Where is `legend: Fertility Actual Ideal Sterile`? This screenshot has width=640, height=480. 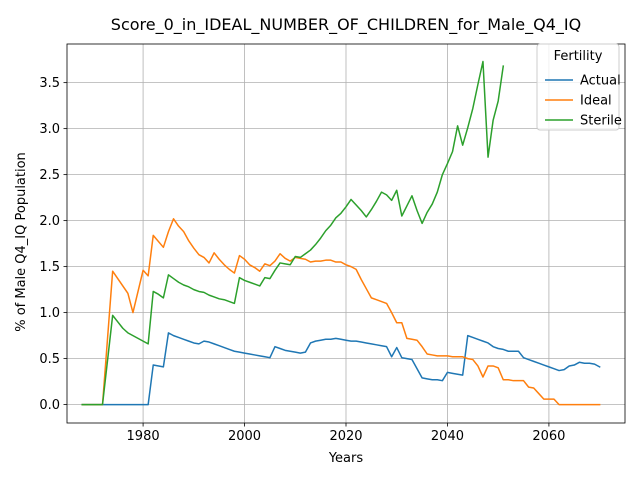
legend: Fertility Actual Ideal Sterile is located at coordinates (579, 87).